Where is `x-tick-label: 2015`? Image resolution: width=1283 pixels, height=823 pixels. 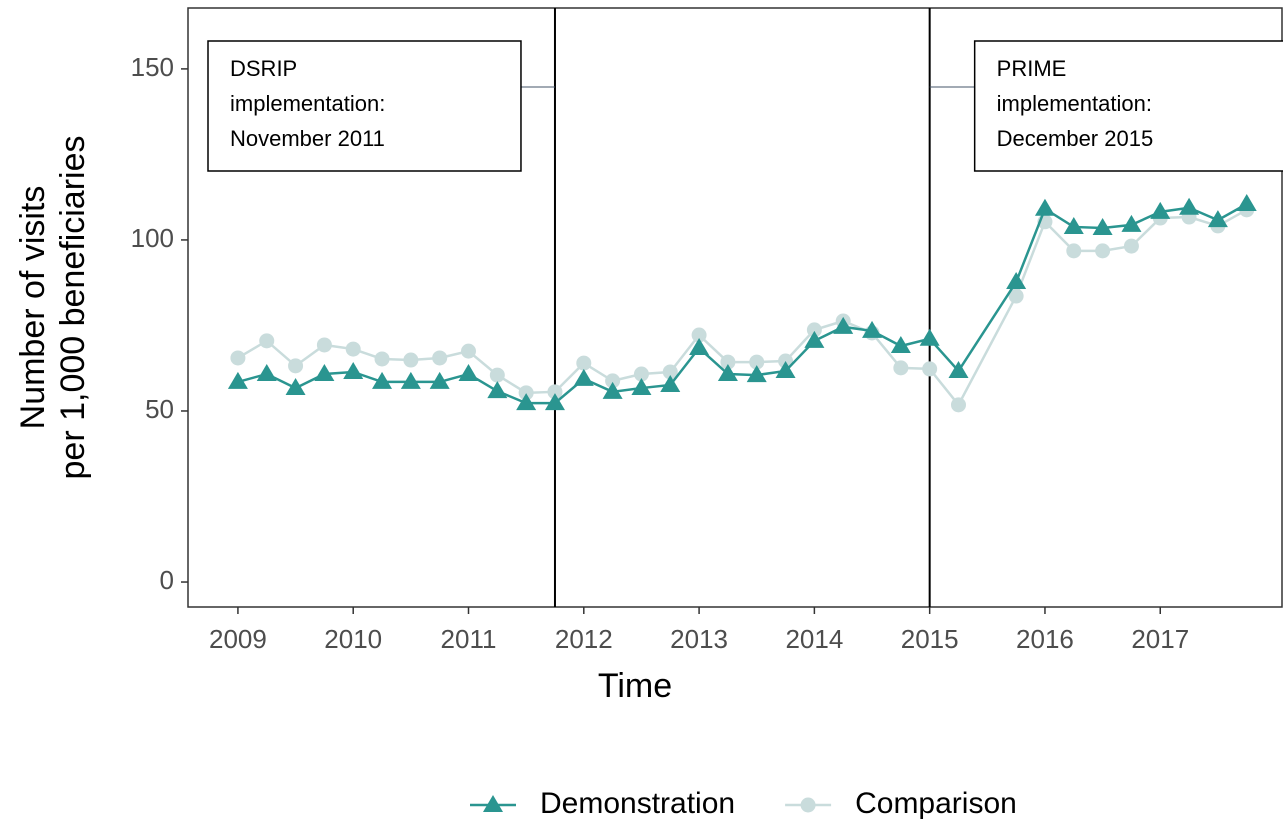
x-tick-label: 2015 is located at coordinates (930, 639).